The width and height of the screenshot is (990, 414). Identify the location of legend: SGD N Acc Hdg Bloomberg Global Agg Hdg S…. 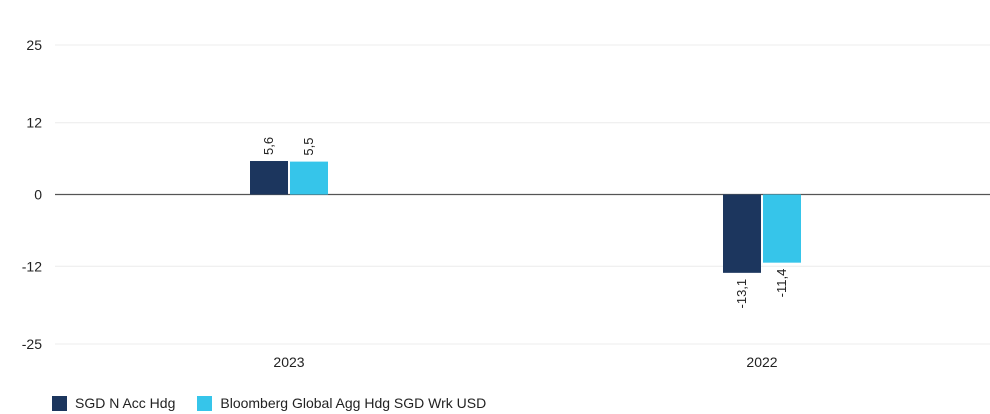
(269, 403).